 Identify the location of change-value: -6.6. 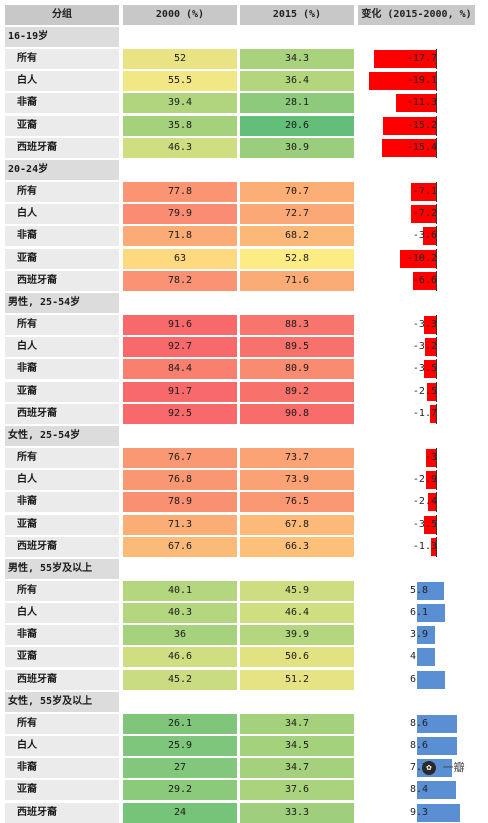
(424, 280).